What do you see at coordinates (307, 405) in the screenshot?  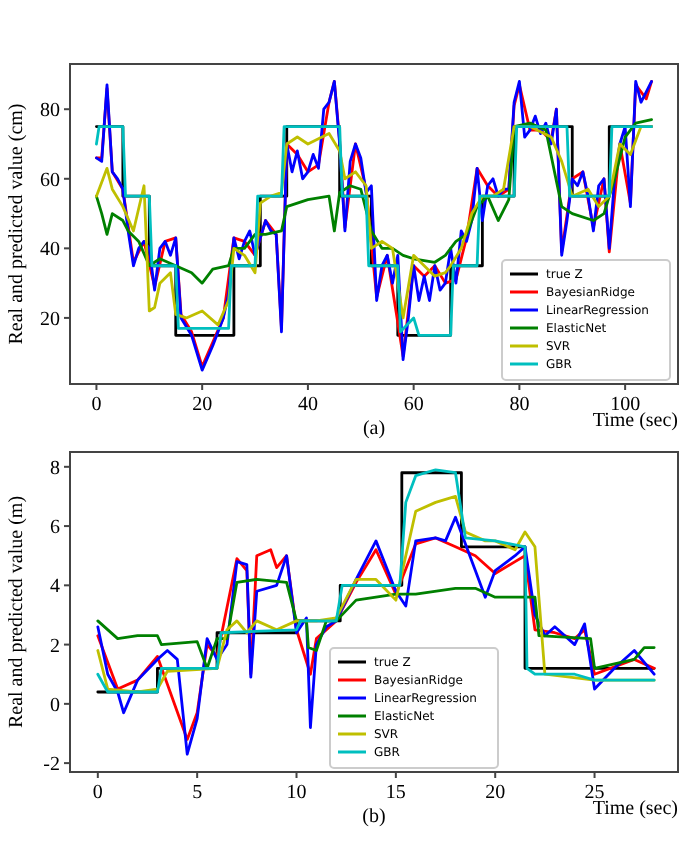 I see `x-tick-label: 40` at bounding box center [307, 405].